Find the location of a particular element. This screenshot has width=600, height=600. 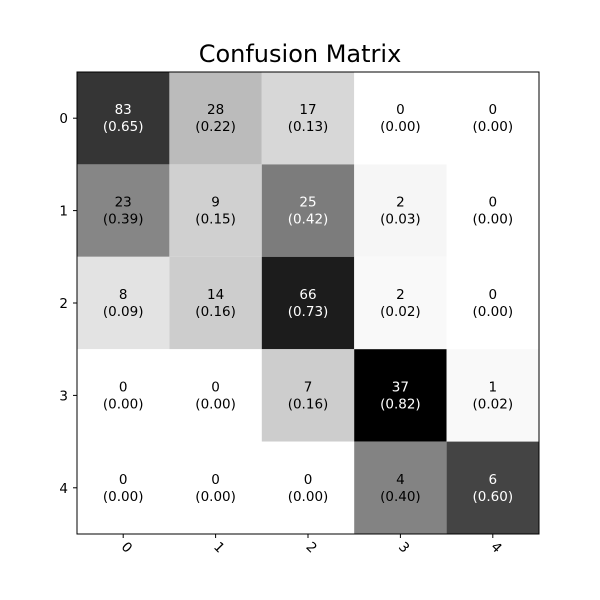

cell-ratio-label-2-1: (0.16) is located at coordinates (215, 312).